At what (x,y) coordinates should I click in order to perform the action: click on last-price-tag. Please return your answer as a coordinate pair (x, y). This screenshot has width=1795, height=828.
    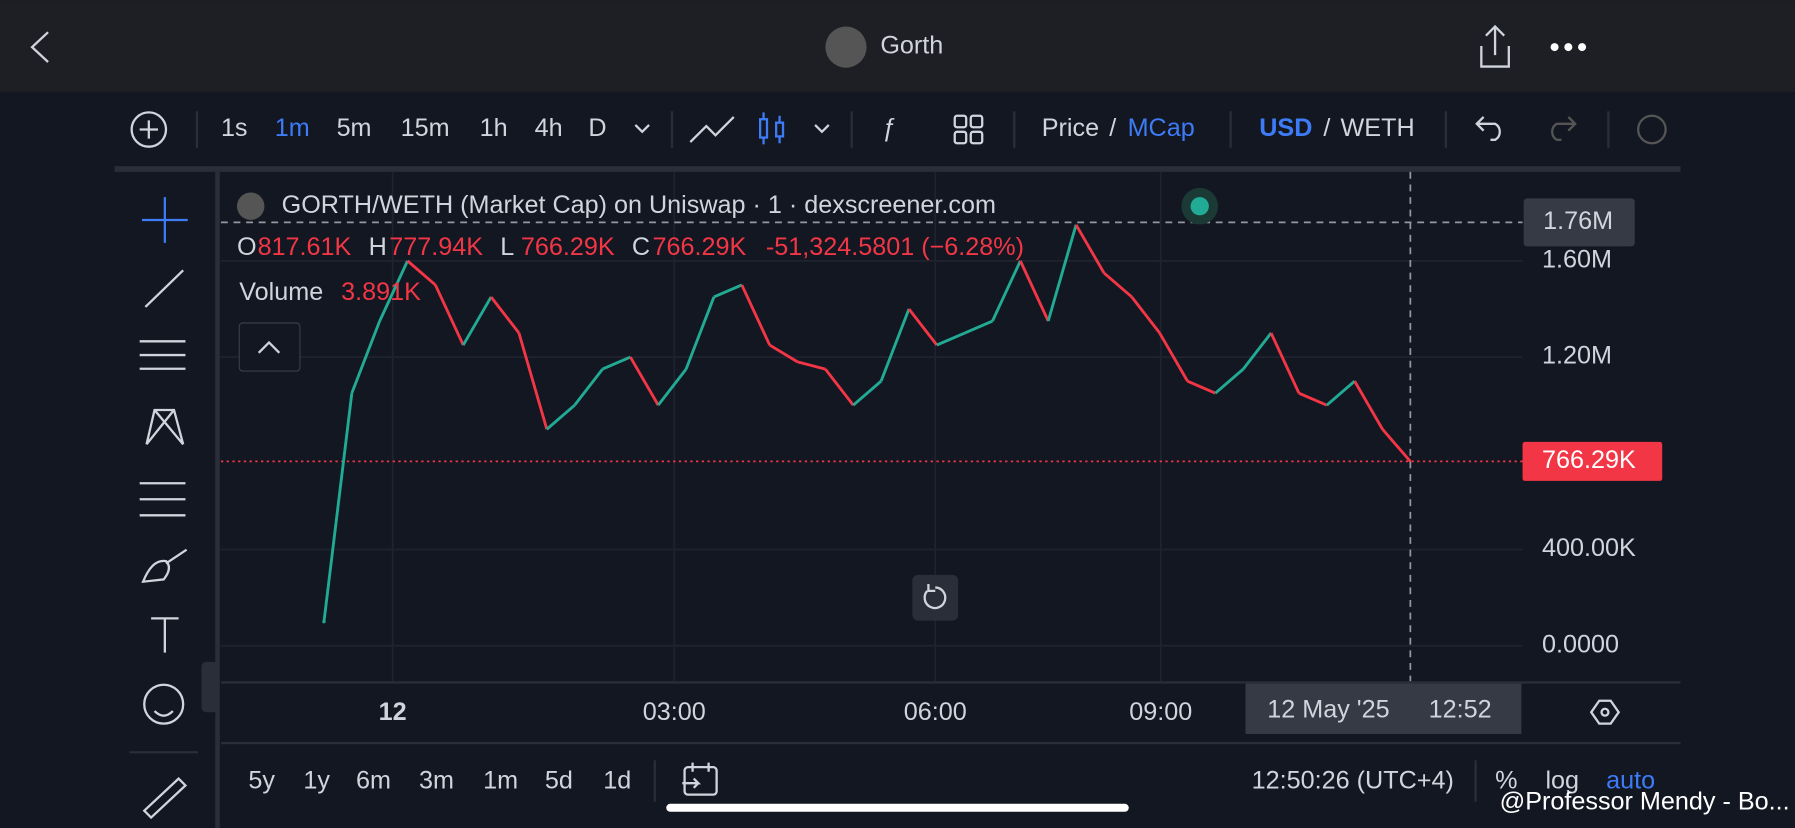
    Looking at the image, I should click on (1592, 461).